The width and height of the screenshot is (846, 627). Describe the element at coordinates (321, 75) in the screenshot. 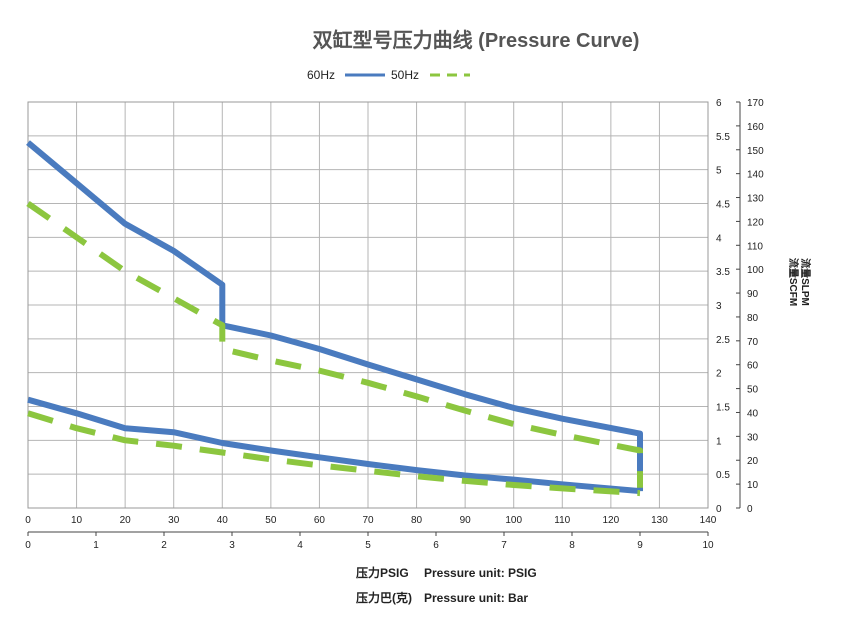

I see `legend-label-60hz: 60Hz` at that location.